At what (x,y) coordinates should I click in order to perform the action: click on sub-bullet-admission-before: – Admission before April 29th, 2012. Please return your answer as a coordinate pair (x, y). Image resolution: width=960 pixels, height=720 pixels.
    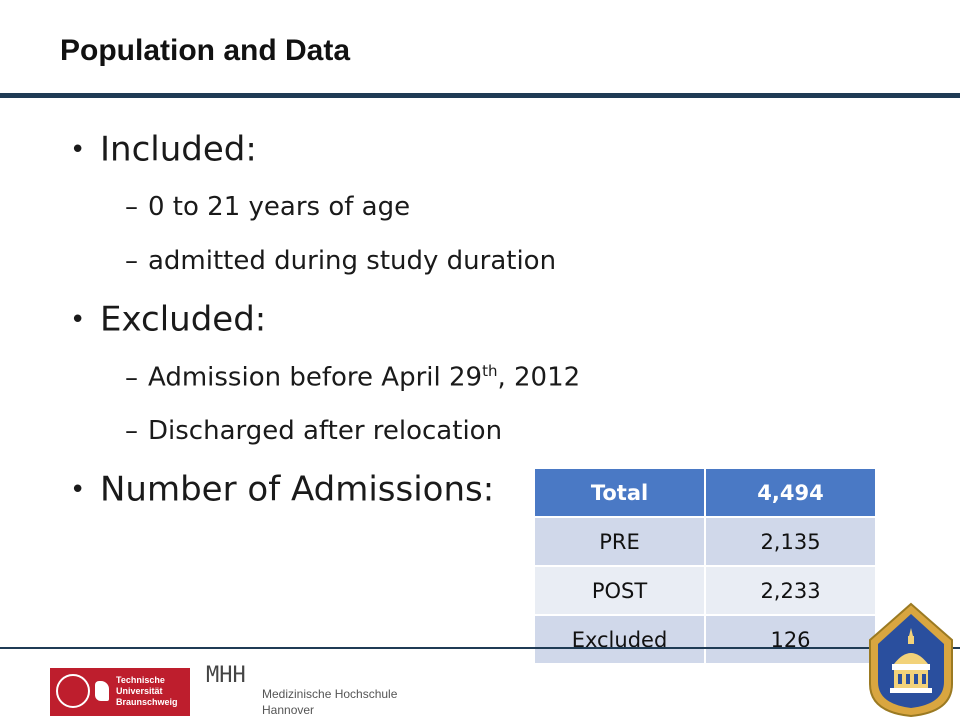
    Looking at the image, I should click on (353, 377).